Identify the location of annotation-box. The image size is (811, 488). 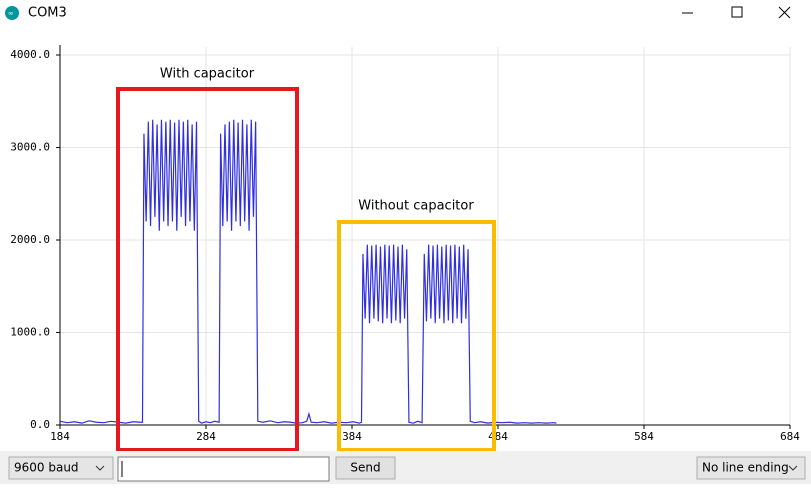
(416, 336).